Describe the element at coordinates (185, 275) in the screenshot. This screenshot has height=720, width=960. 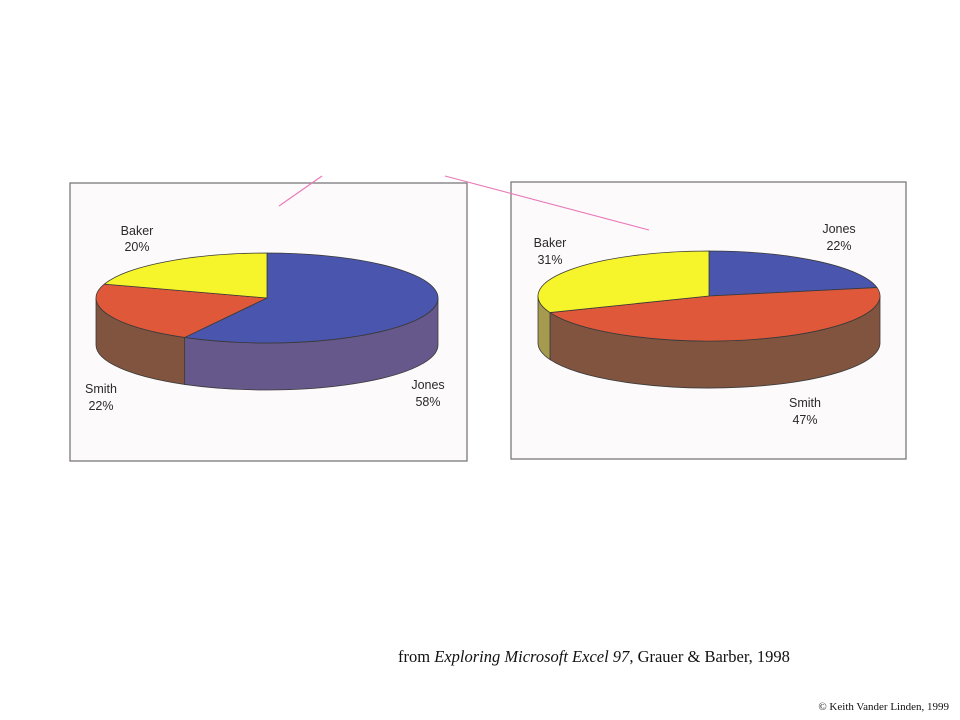
I see `pie-left-slice-baker` at that location.